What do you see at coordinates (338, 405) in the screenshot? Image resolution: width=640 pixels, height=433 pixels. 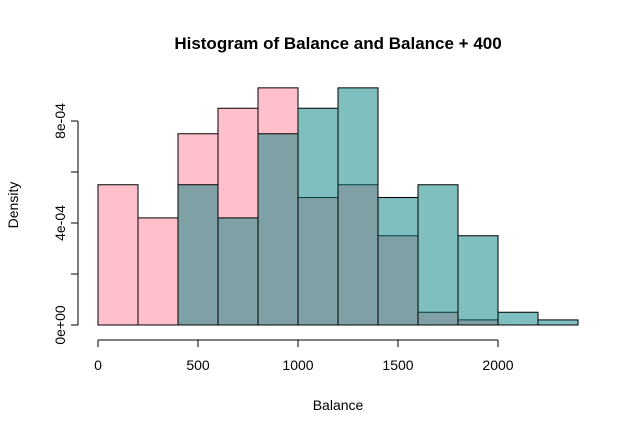 I see `x-axis-label: Balance` at bounding box center [338, 405].